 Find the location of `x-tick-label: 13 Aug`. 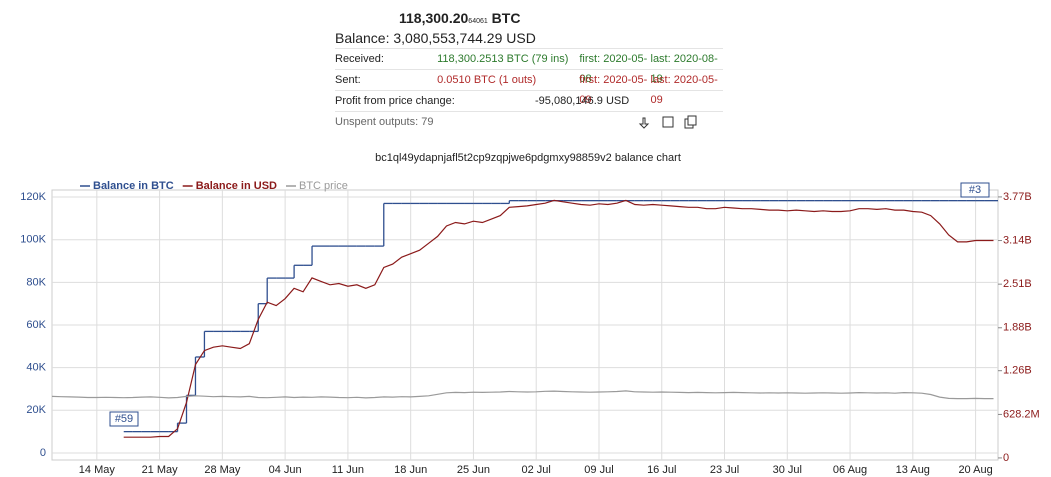

x-tick-label: 13 Aug is located at coordinates (913, 470).